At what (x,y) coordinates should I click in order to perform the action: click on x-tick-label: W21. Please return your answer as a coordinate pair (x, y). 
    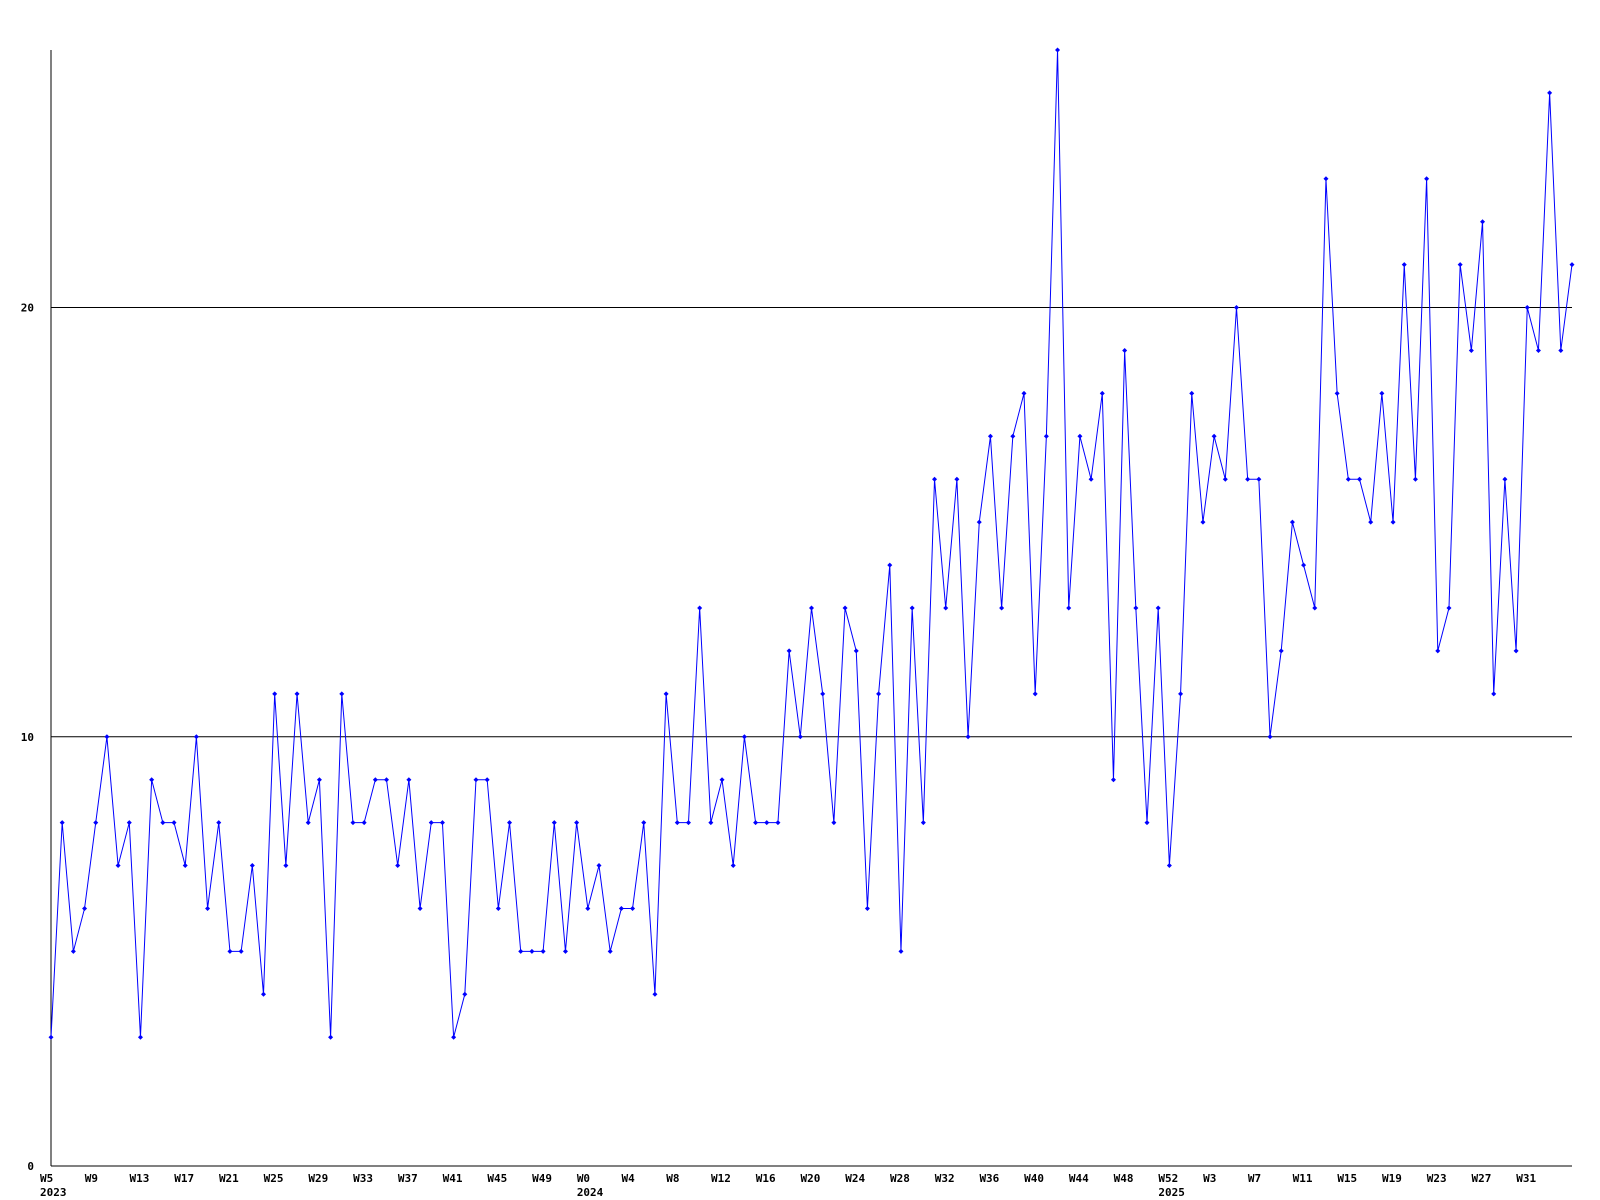
    Looking at the image, I should click on (229, 1178).